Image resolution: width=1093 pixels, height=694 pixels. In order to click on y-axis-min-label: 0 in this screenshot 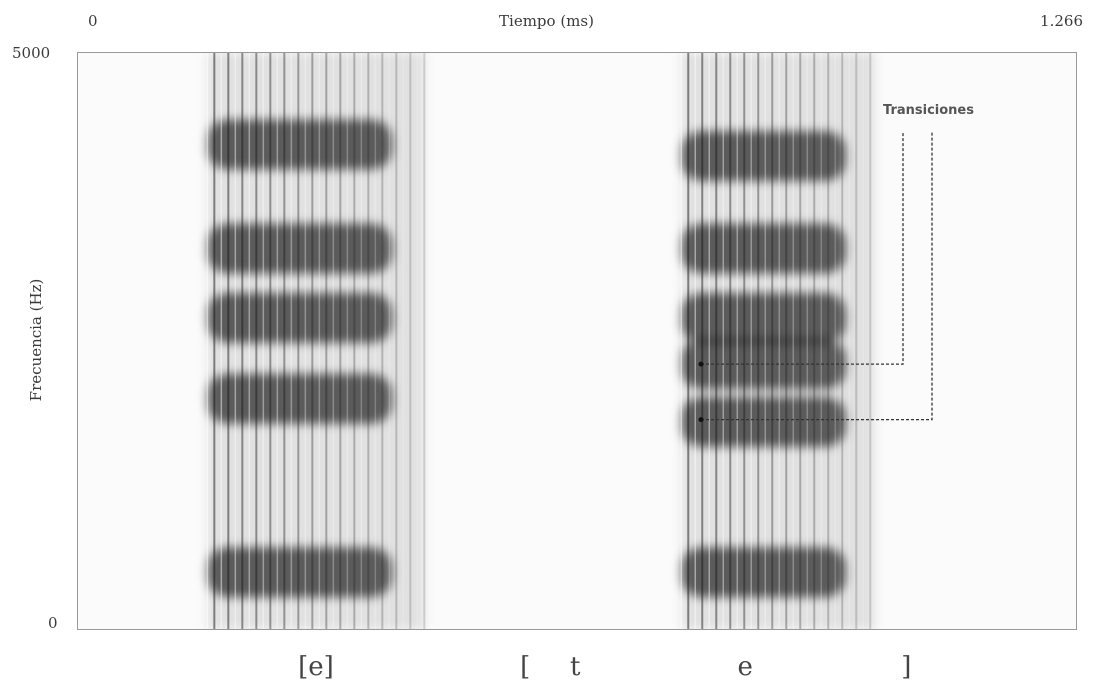, I will do `click(53, 623)`.